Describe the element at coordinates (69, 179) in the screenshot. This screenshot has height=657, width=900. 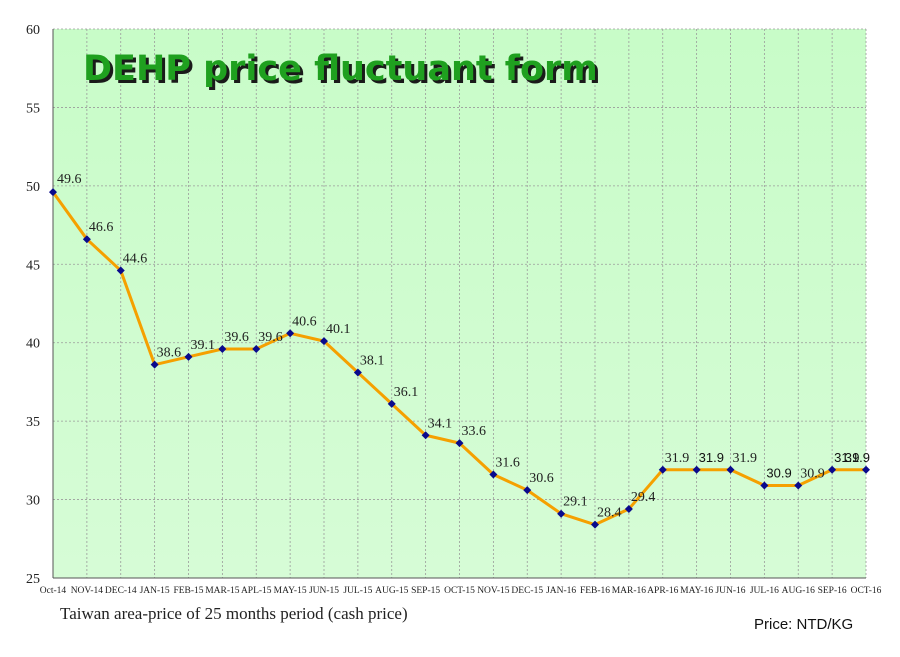
I see `data-label: 49.6` at that location.